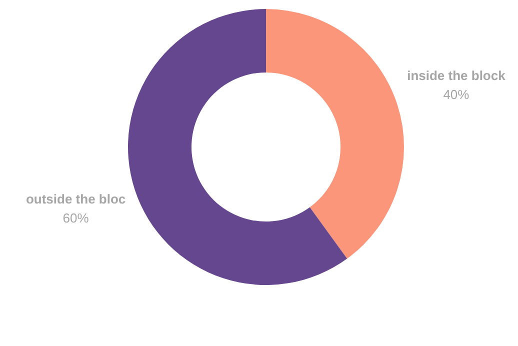  What do you see at coordinates (76, 198) in the screenshot?
I see `slice-label: outside the bloc` at bounding box center [76, 198].